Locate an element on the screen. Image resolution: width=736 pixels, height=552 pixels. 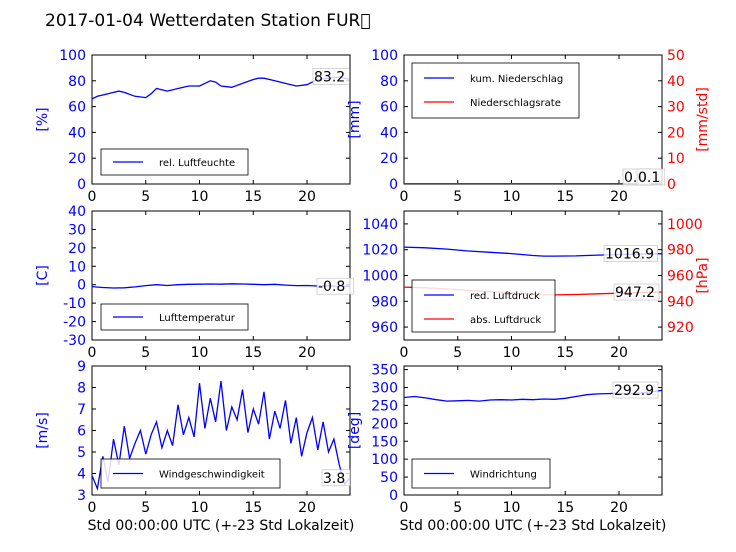
y-axis-label: [m/s] is located at coordinates (43, 430).